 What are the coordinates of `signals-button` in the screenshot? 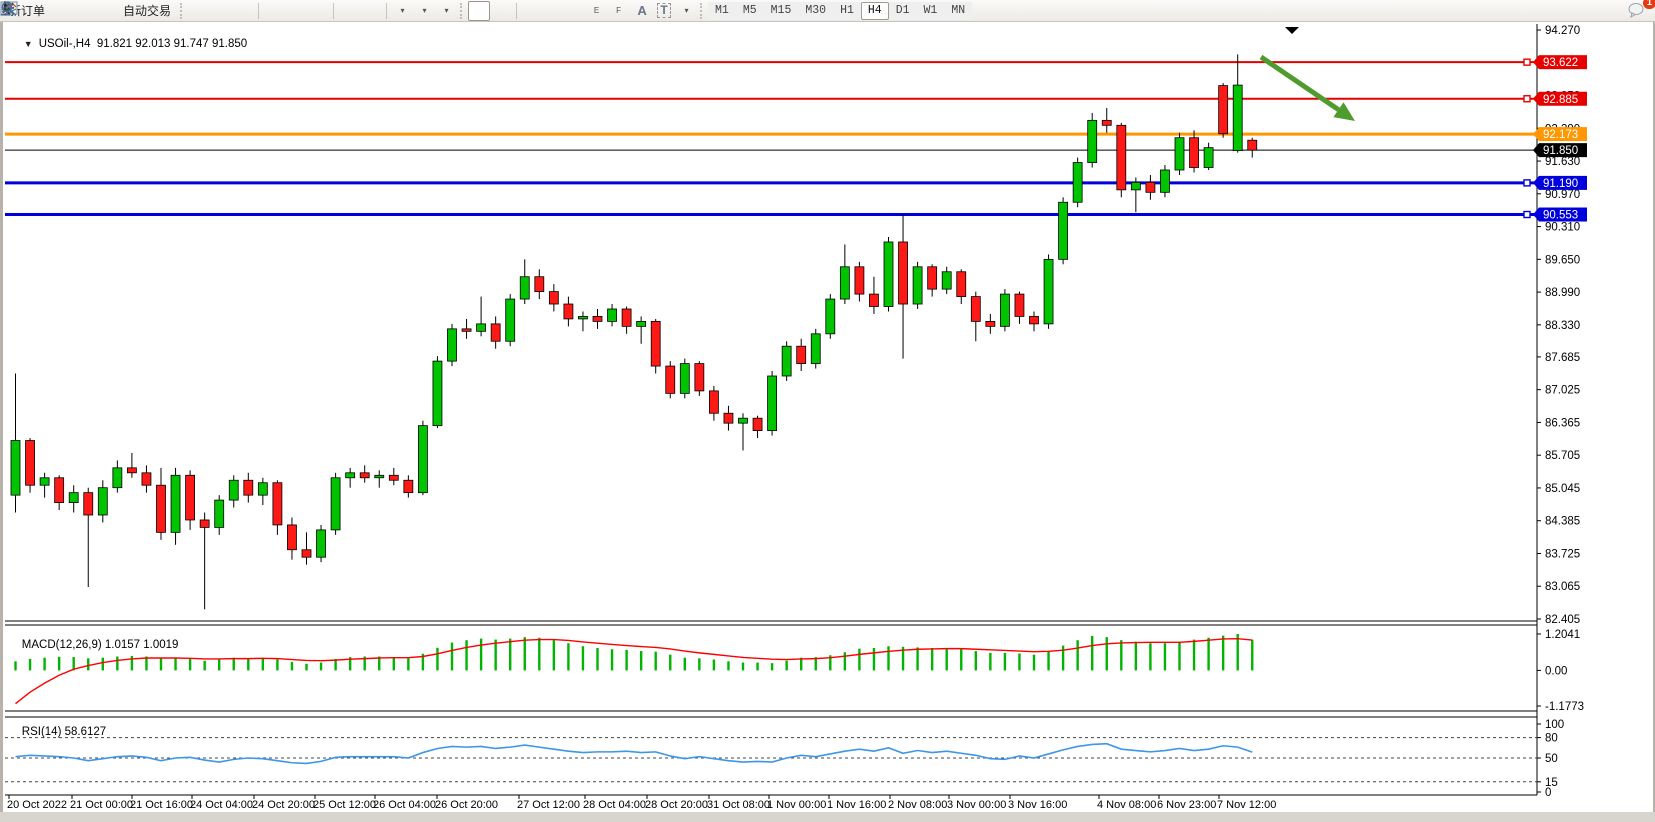 It's located at (59, 11).